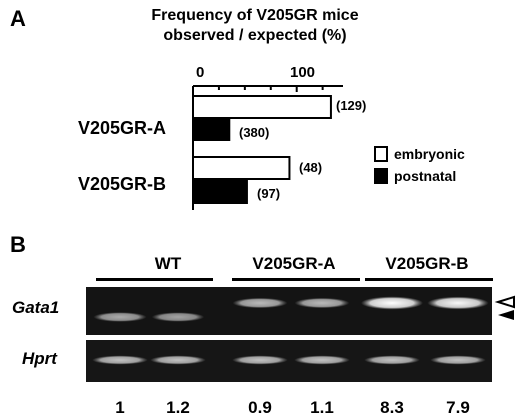 The image size is (520, 420). What do you see at coordinates (381, 176) in the screenshot?
I see `legend-swatch-postnatal` at bounding box center [381, 176].